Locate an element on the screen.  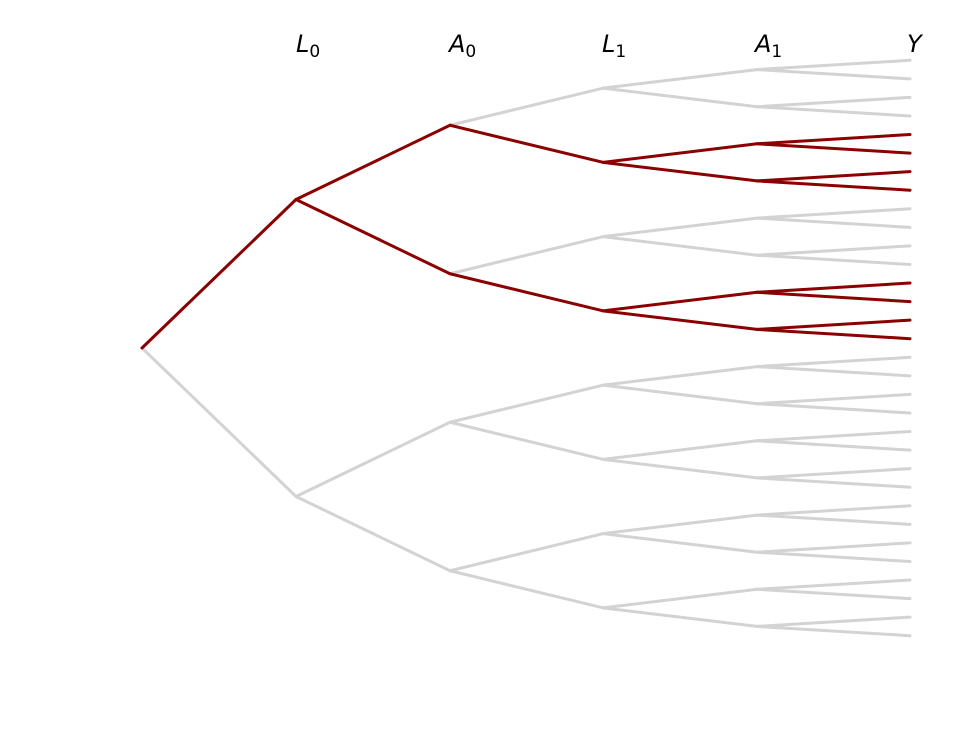
level-label-l1: L1 is located at coordinates (614, 46).